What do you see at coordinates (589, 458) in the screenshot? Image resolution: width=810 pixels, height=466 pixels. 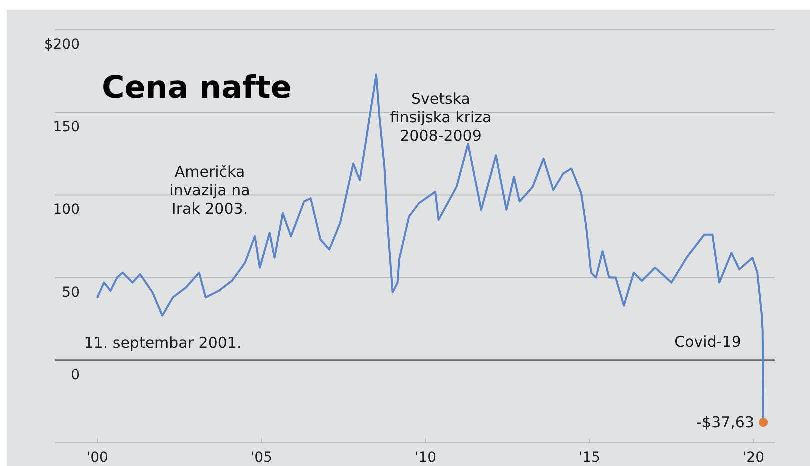 I see `x-tick-label: '15` at bounding box center [589, 458].